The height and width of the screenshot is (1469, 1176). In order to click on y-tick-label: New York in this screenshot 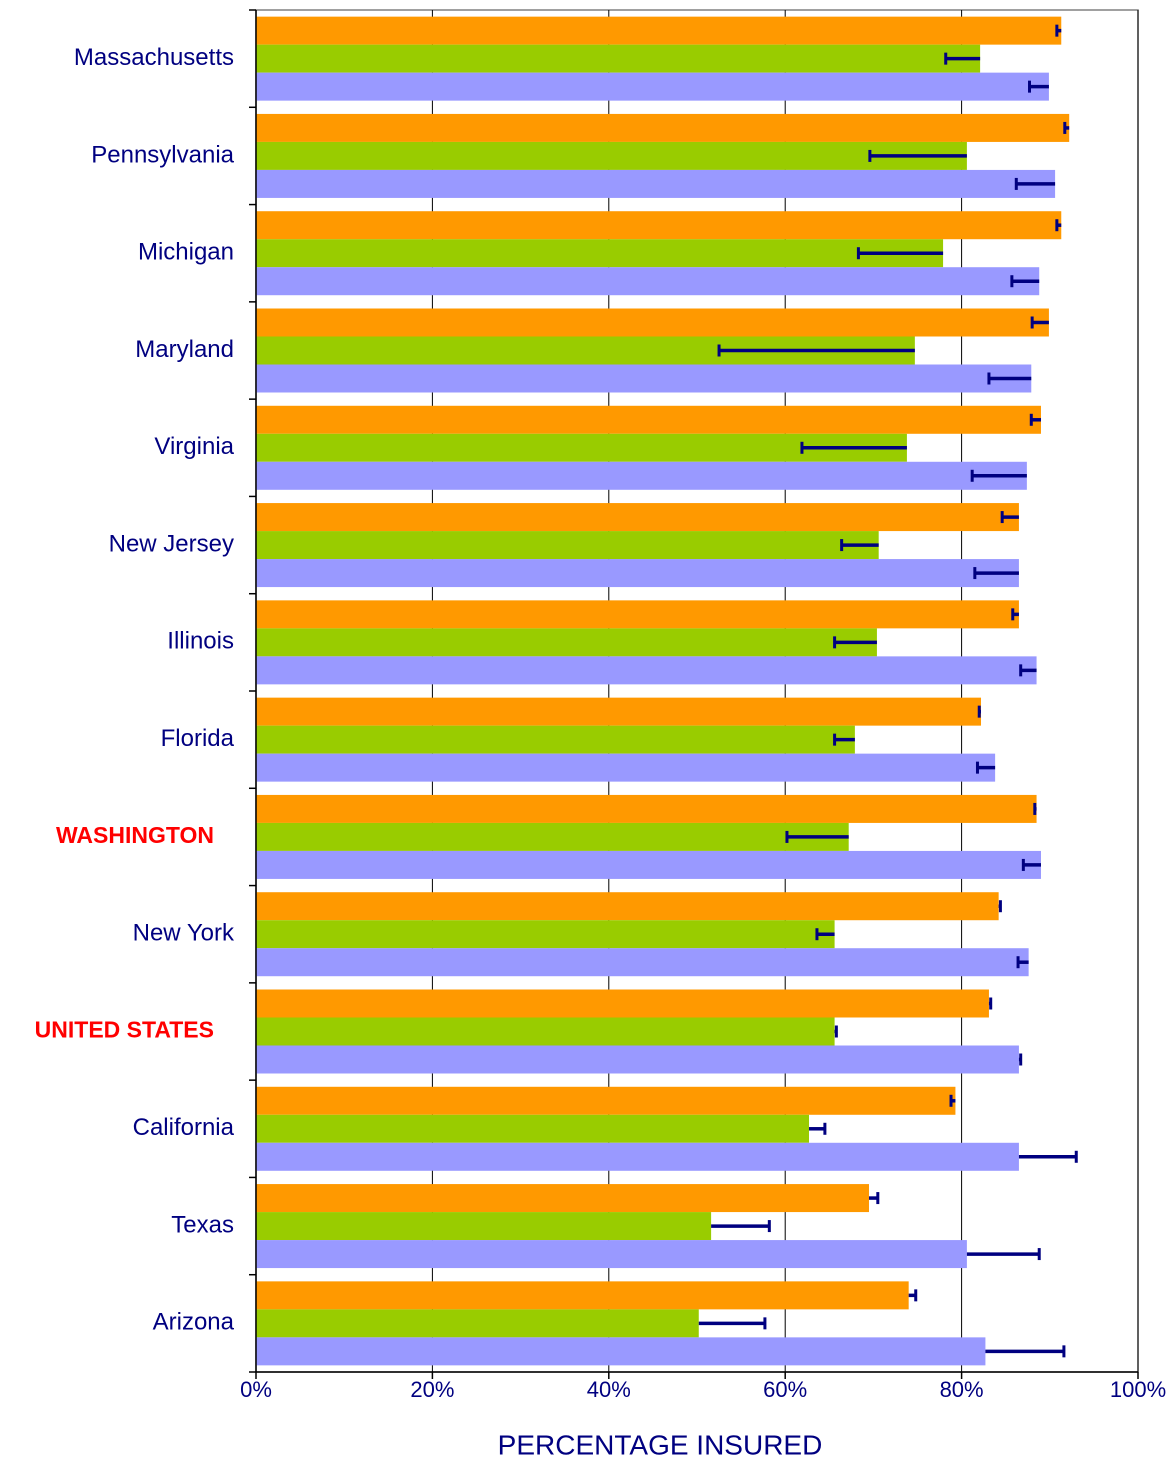, I will do `click(184, 933)`.